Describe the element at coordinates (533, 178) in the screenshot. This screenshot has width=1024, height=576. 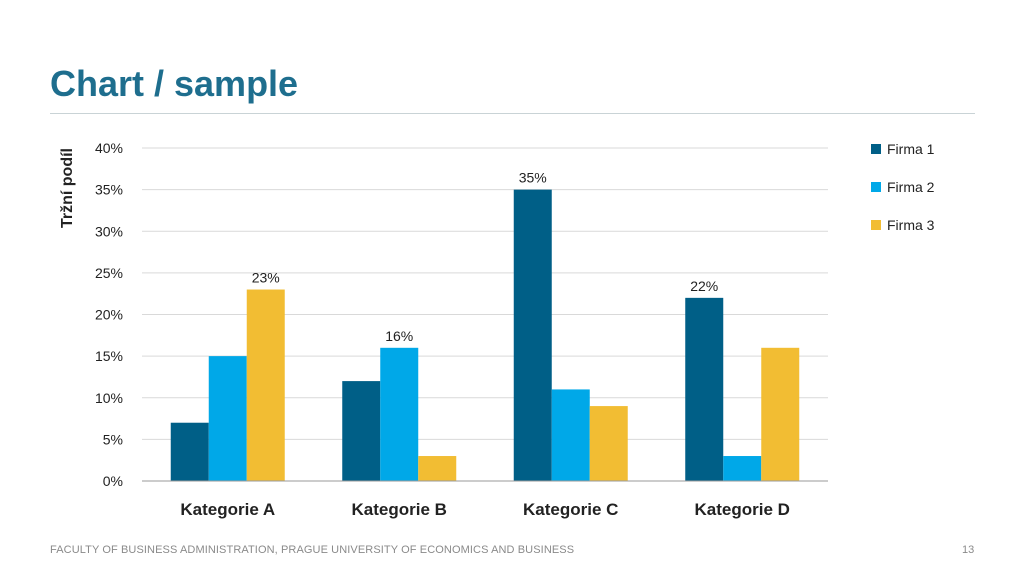
I see `data-label: 35%` at that location.